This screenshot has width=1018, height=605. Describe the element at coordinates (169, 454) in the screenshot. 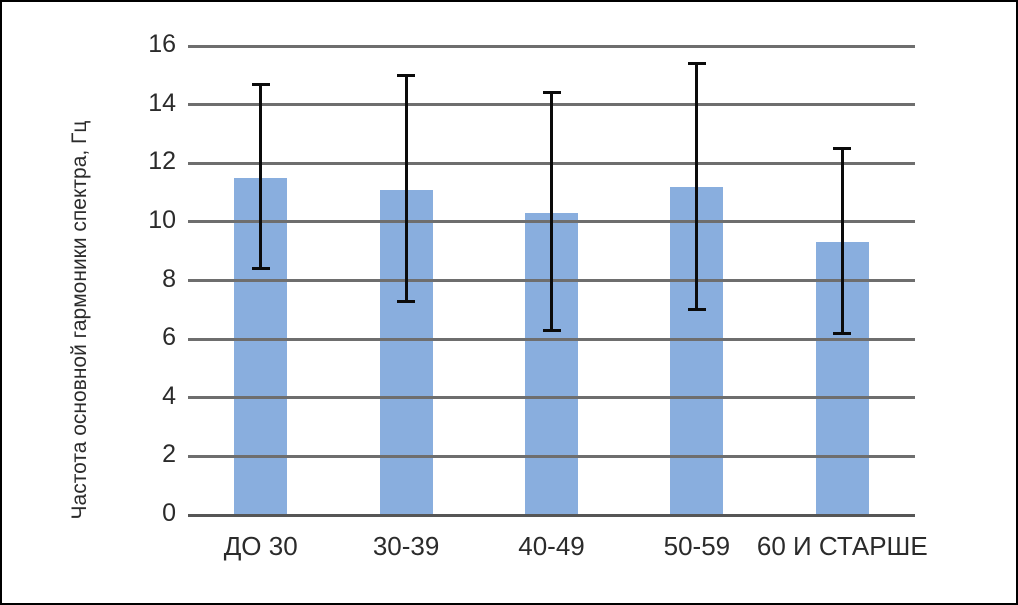

I see `y-tick-label: 2` at that location.